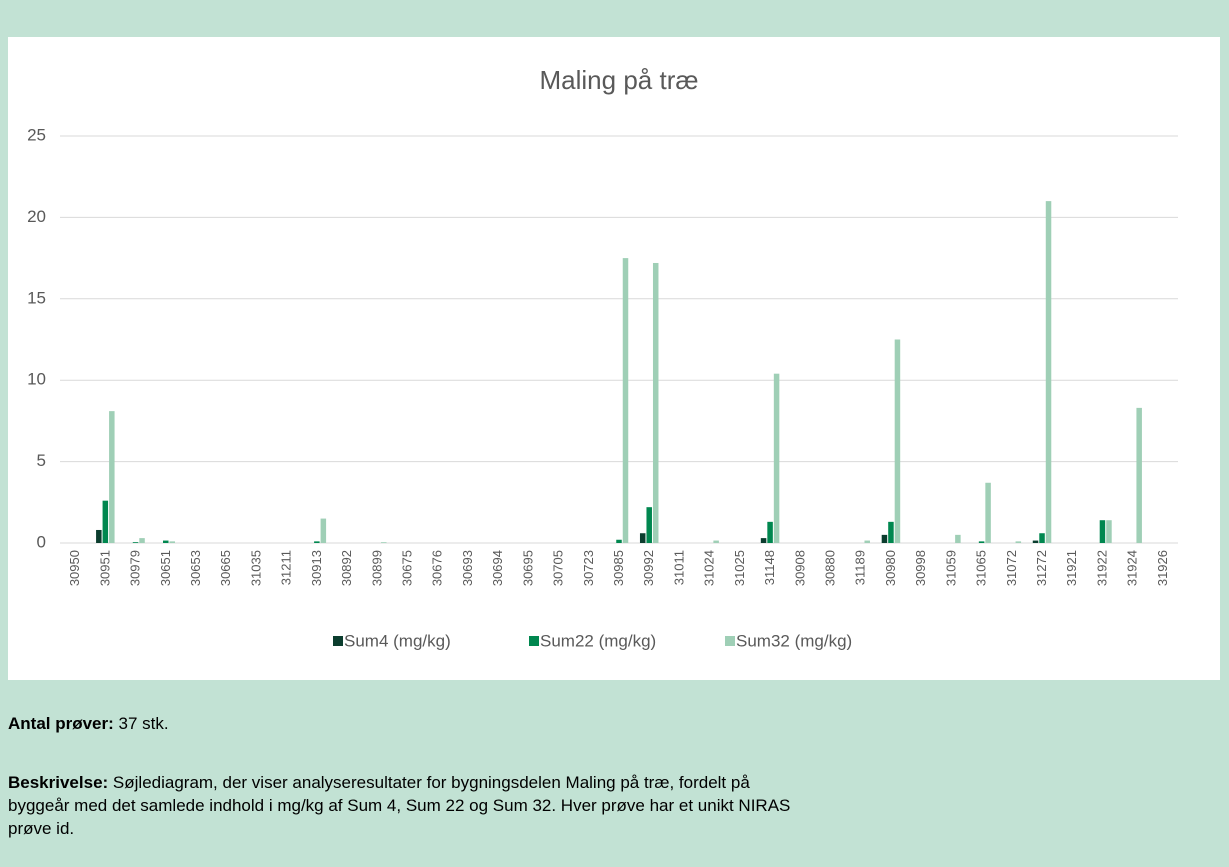  Describe the element at coordinates (618, 568) in the screenshot. I see `x-tick-label: 30985` at that location.